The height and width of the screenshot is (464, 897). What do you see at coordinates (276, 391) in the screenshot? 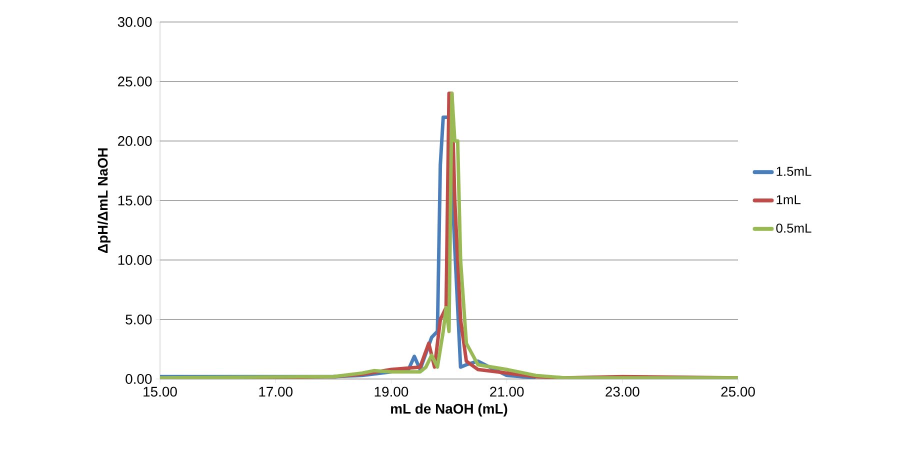
I see `x-tick-label: 17.00` at bounding box center [276, 391].